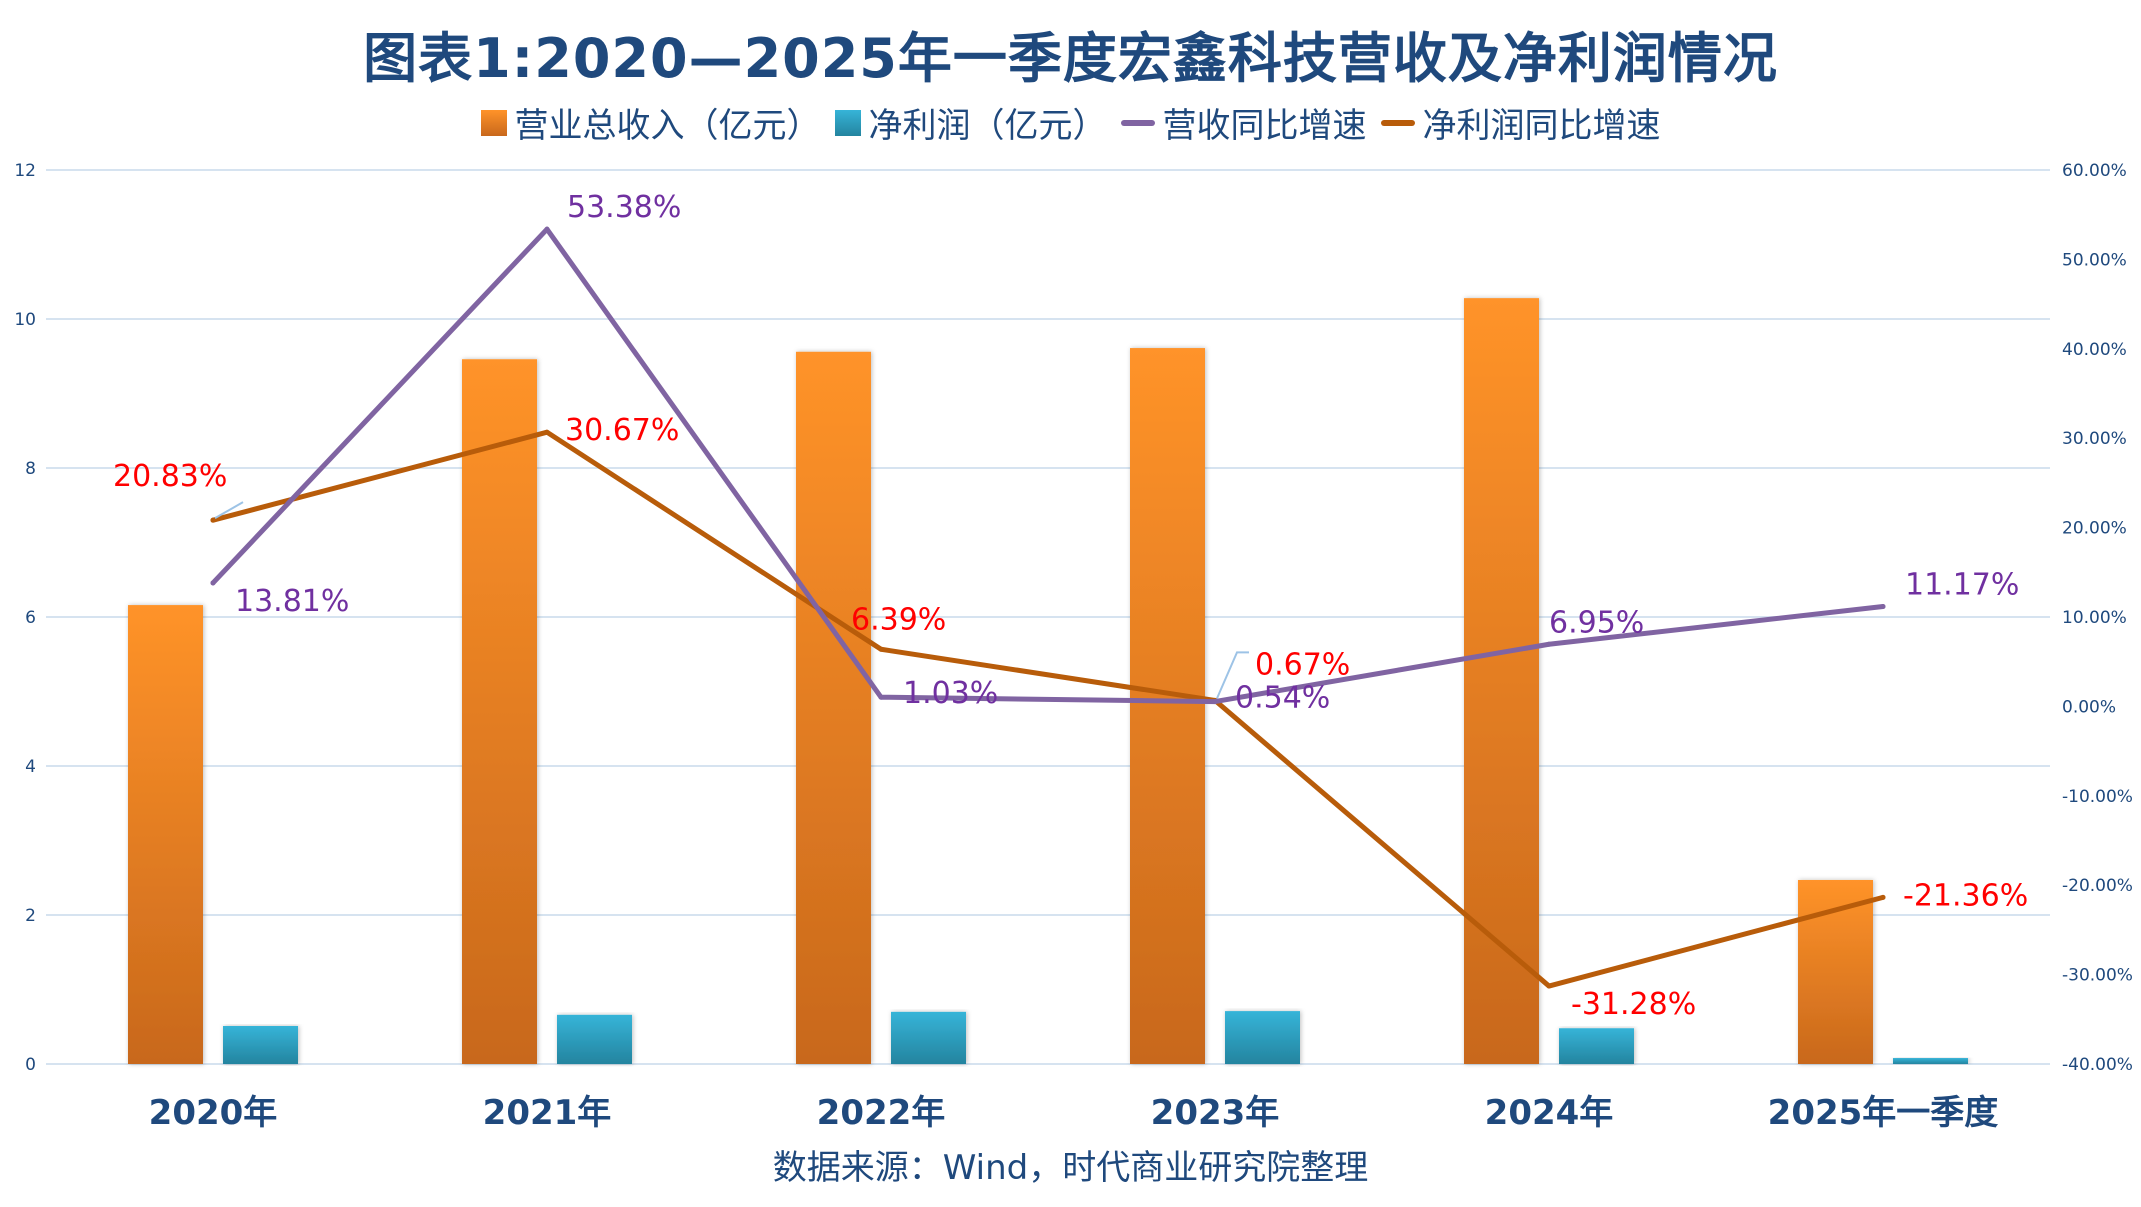 Image resolution: width=2141 pixels, height=1207 pixels. Describe the element at coordinates (1962, 585) in the screenshot. I see `data-label-revenue-growth: 11.17%` at that location.